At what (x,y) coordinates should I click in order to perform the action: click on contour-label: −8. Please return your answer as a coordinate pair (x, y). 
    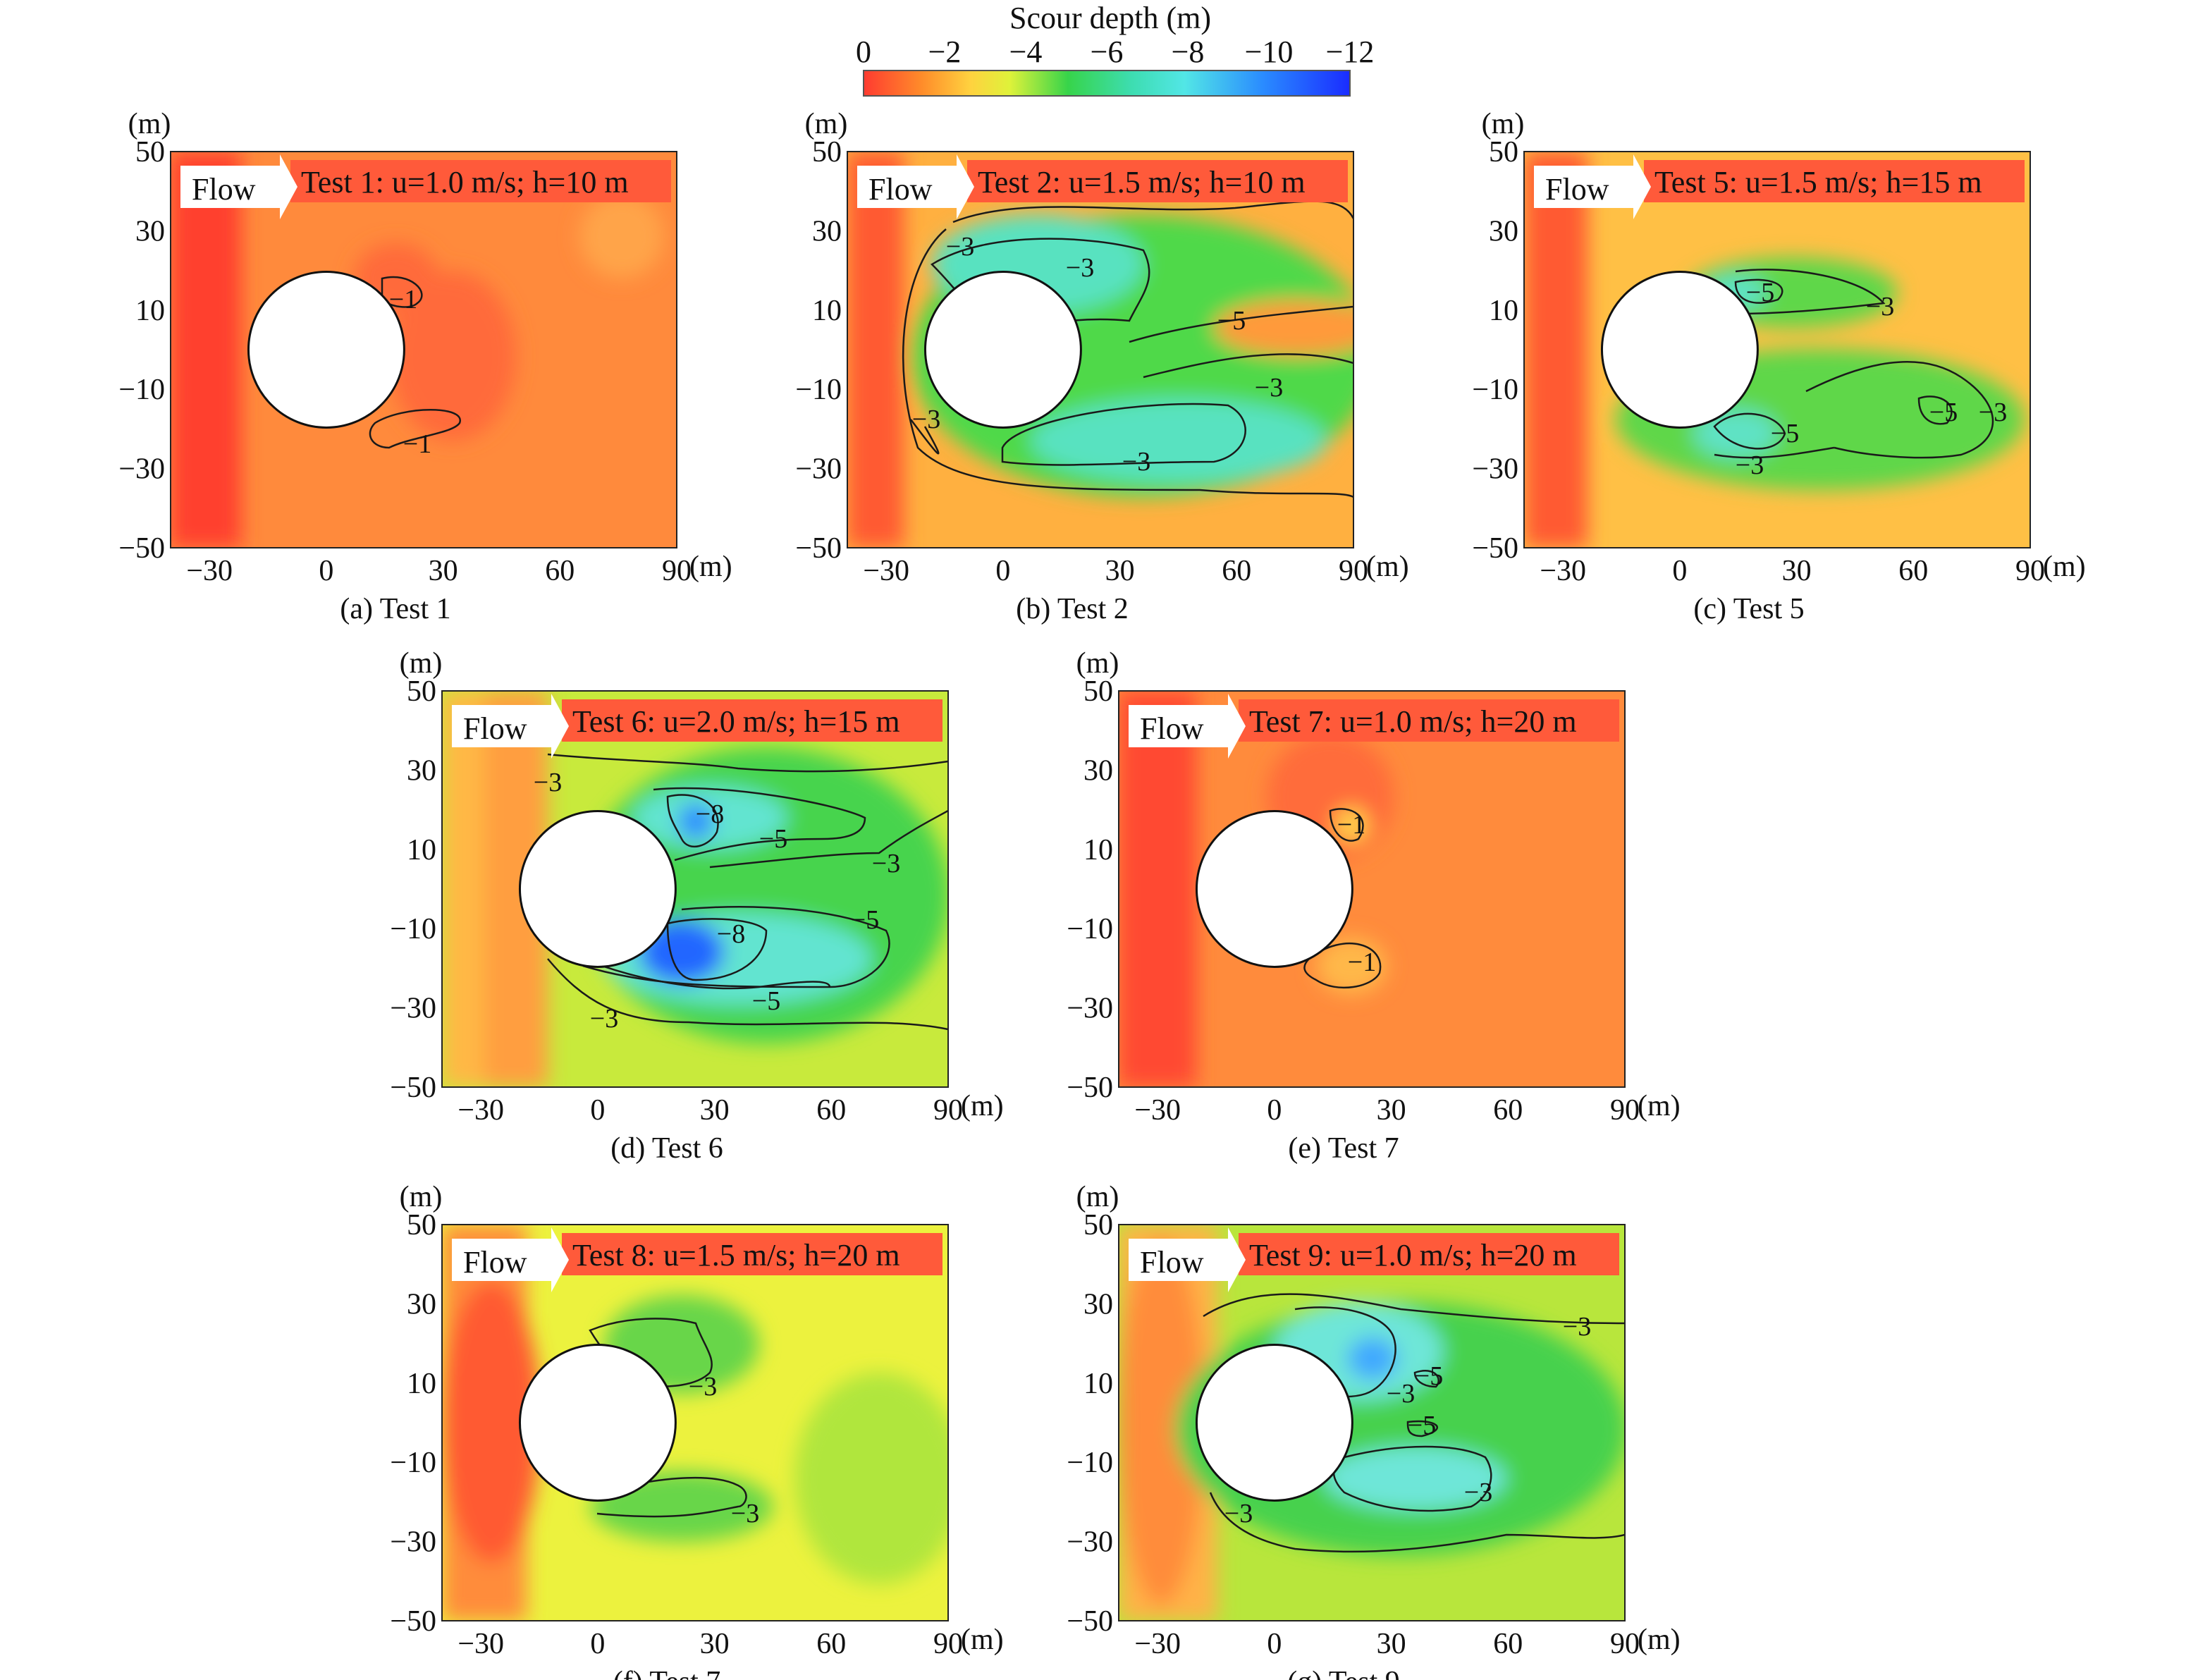
    Looking at the image, I should click on (731, 934).